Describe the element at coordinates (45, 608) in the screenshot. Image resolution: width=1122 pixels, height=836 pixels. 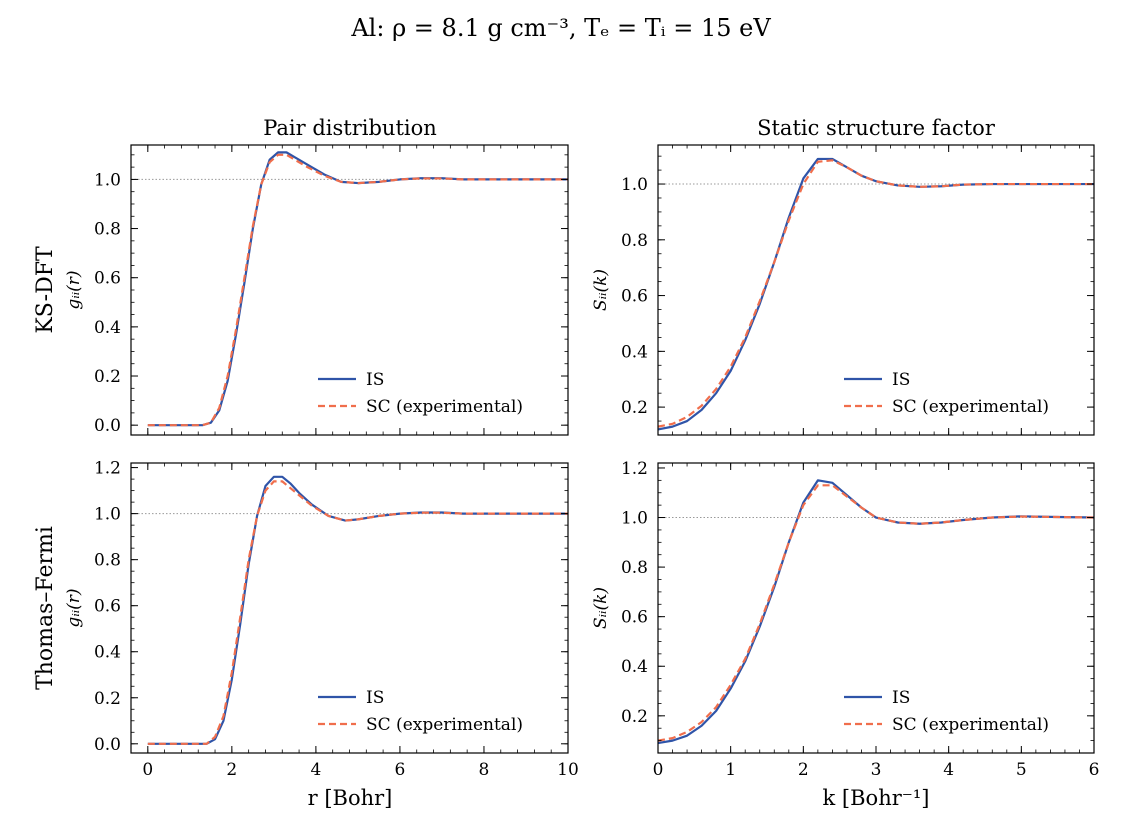
I see `row-label-thomas-fermi: Thomas–Fermi` at that location.